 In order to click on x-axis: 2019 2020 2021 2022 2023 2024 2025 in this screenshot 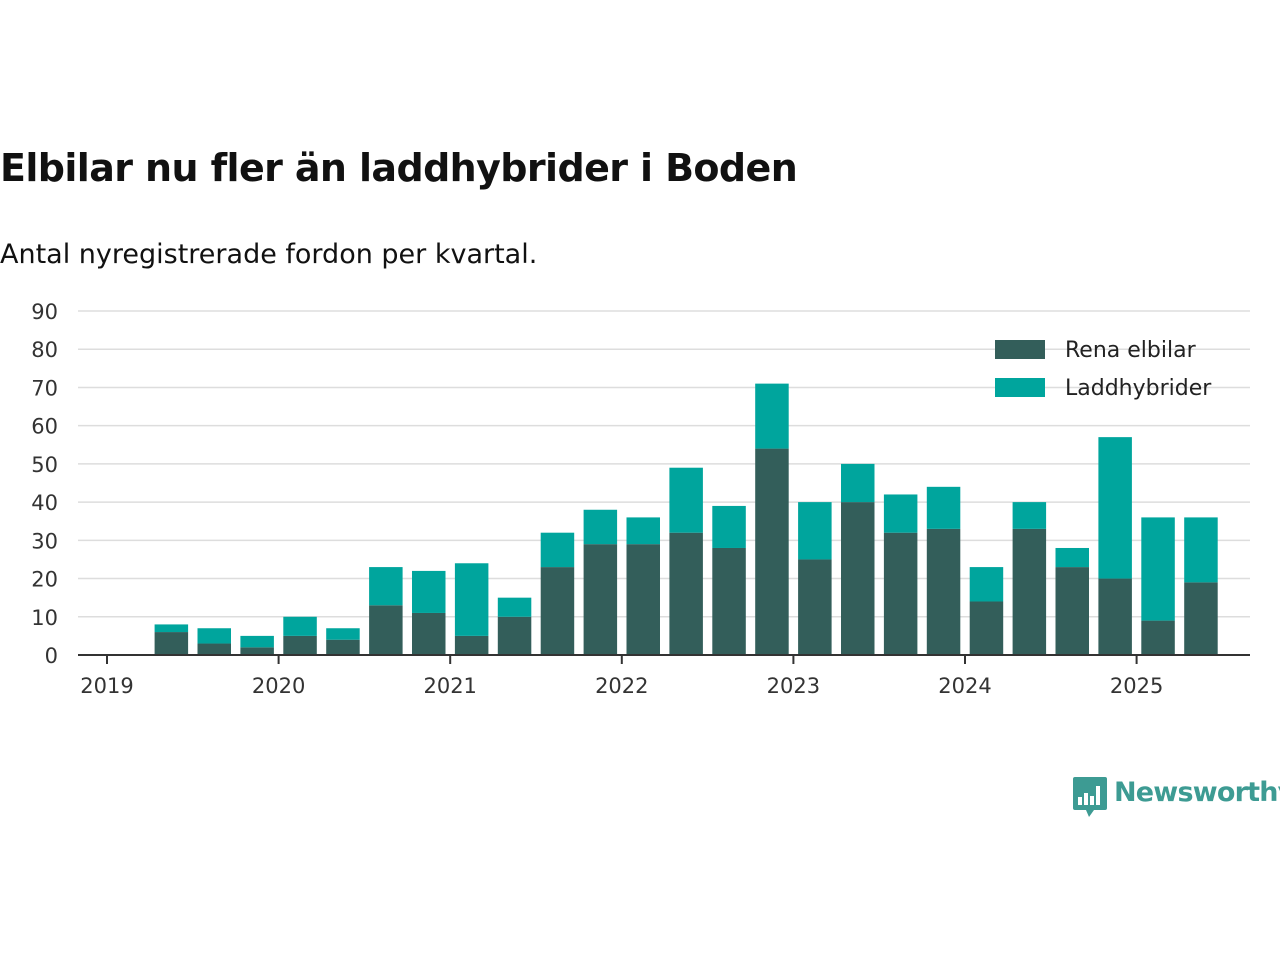, I will do `click(664, 676)`.